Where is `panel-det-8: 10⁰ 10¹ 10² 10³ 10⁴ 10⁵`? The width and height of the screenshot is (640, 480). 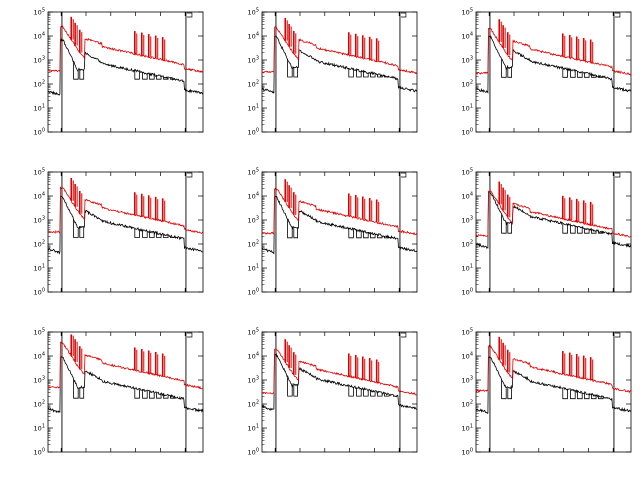 panel-det-8: 10⁰ 10¹ 10² 10³ 10⁴ 10⁵ is located at coordinates (333, 392).